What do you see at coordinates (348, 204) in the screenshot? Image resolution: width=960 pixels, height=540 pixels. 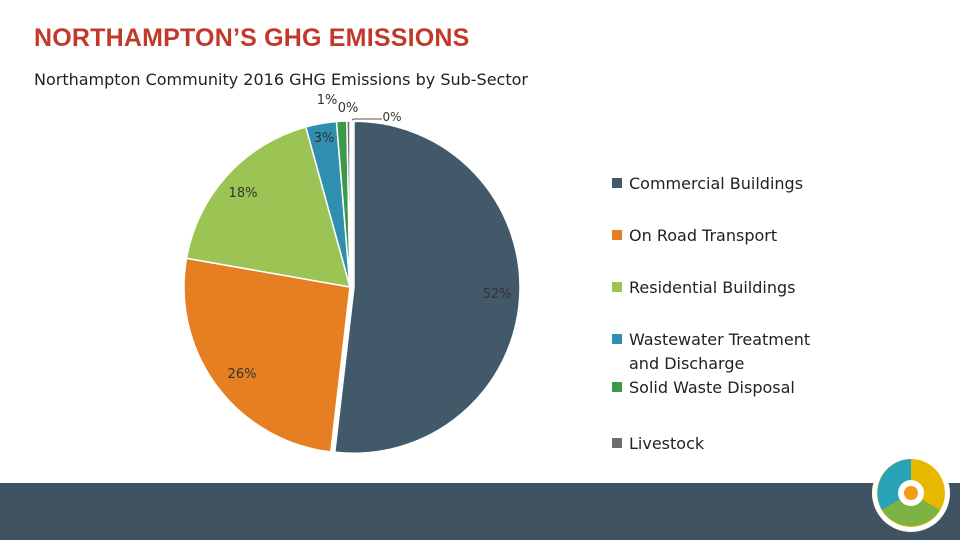 I see `pie-slice-livestock` at bounding box center [348, 204].